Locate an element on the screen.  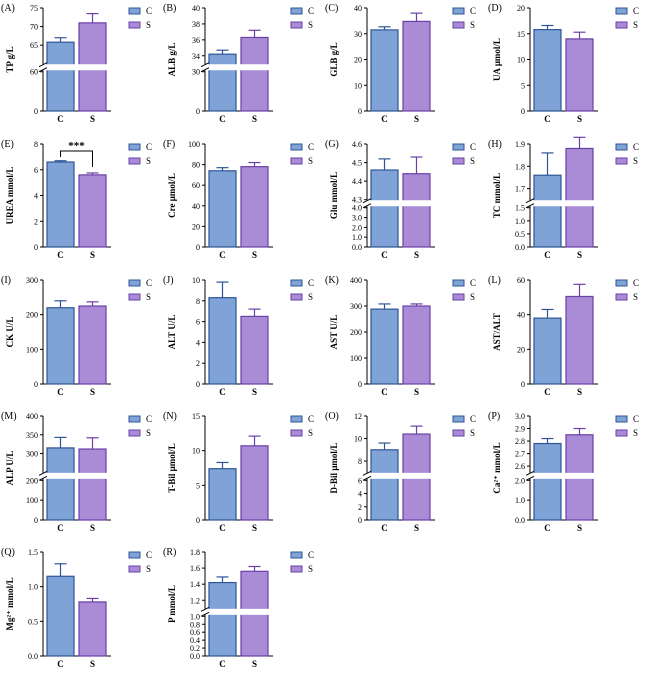
y-tick-label: 2.9 is located at coordinates (520, 429).